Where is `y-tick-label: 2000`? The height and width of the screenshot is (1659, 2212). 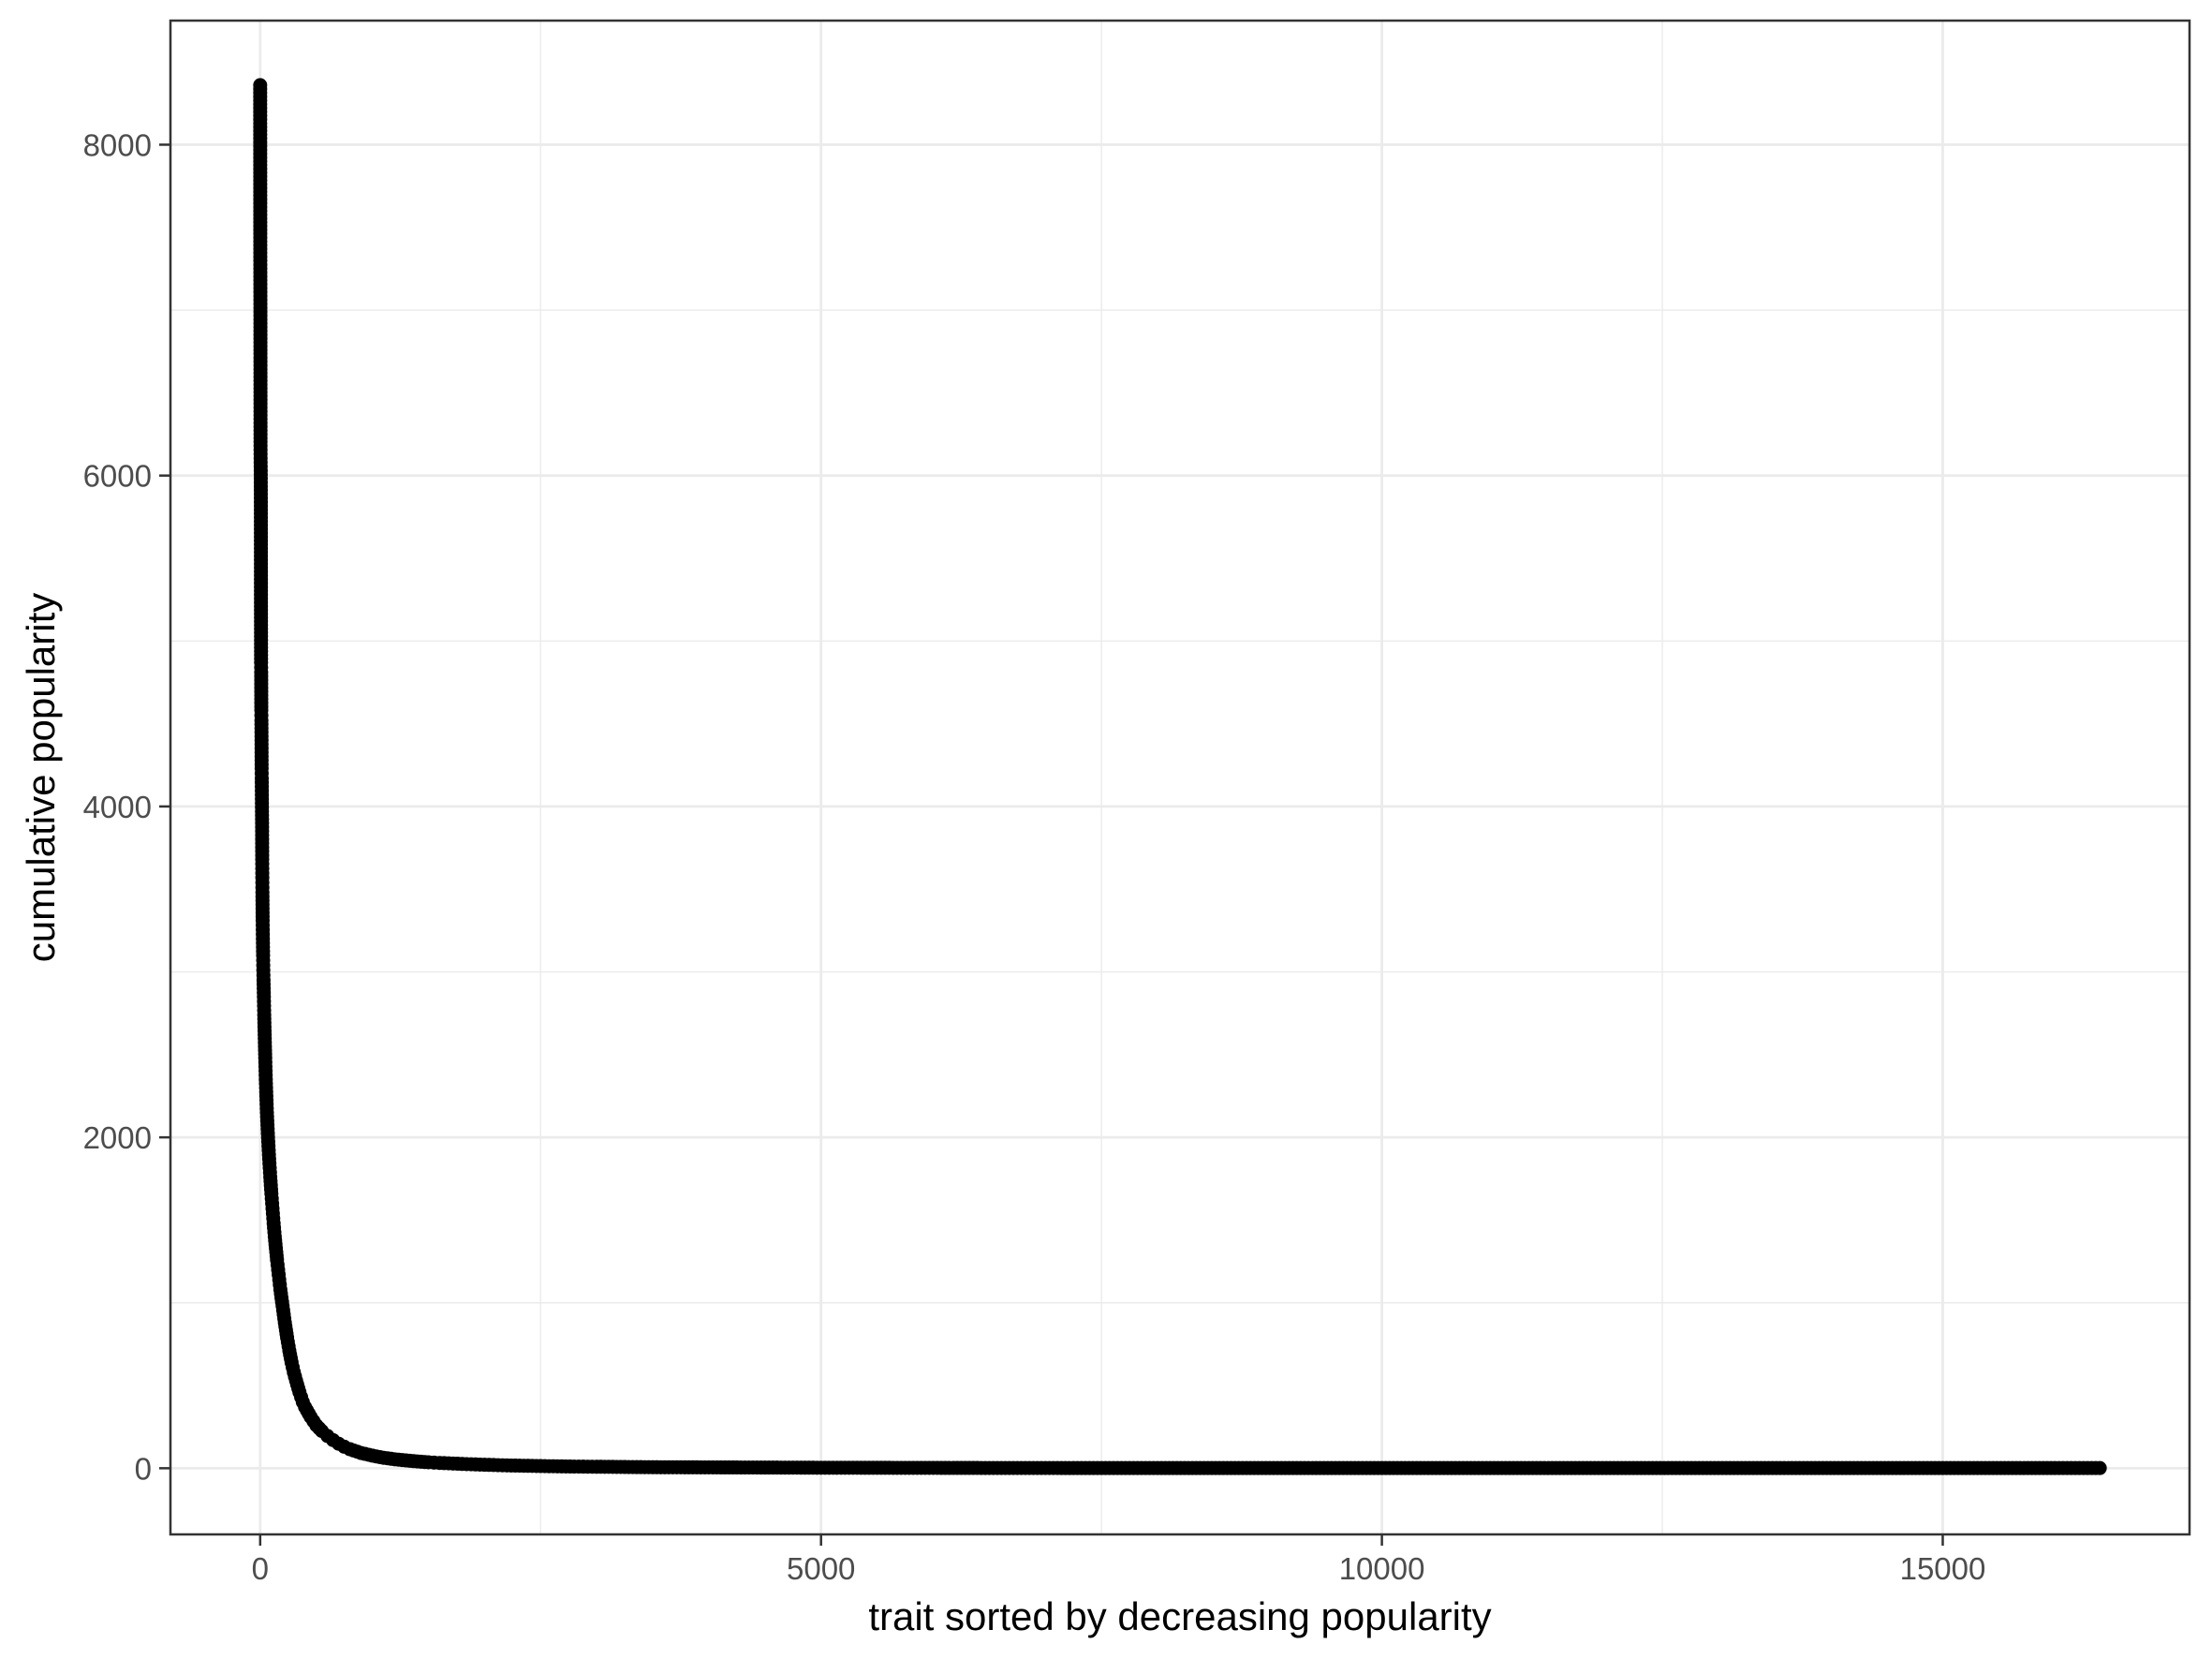
y-tick-label: 2000 is located at coordinates (118, 1137).